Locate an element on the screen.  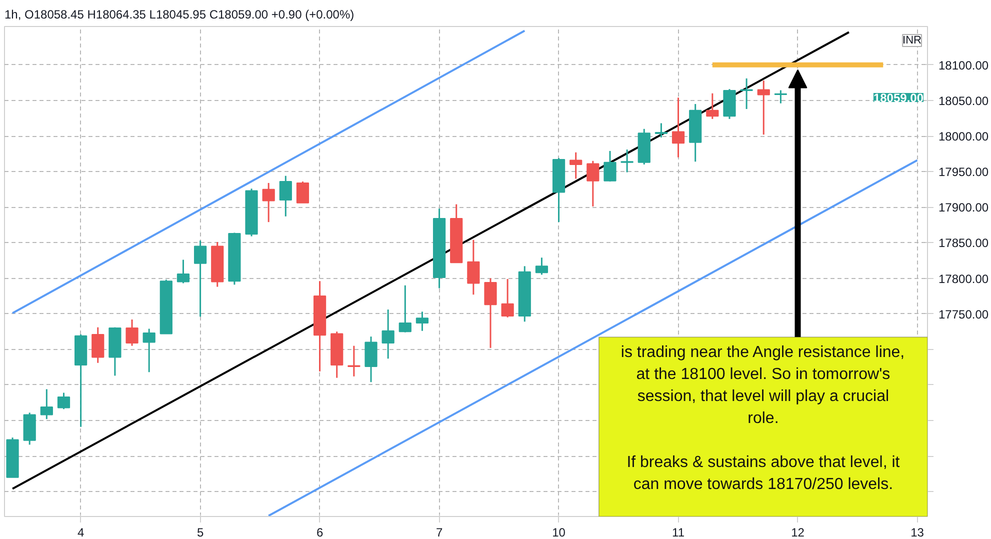
x-tick-label: 10 is located at coordinates (559, 532).